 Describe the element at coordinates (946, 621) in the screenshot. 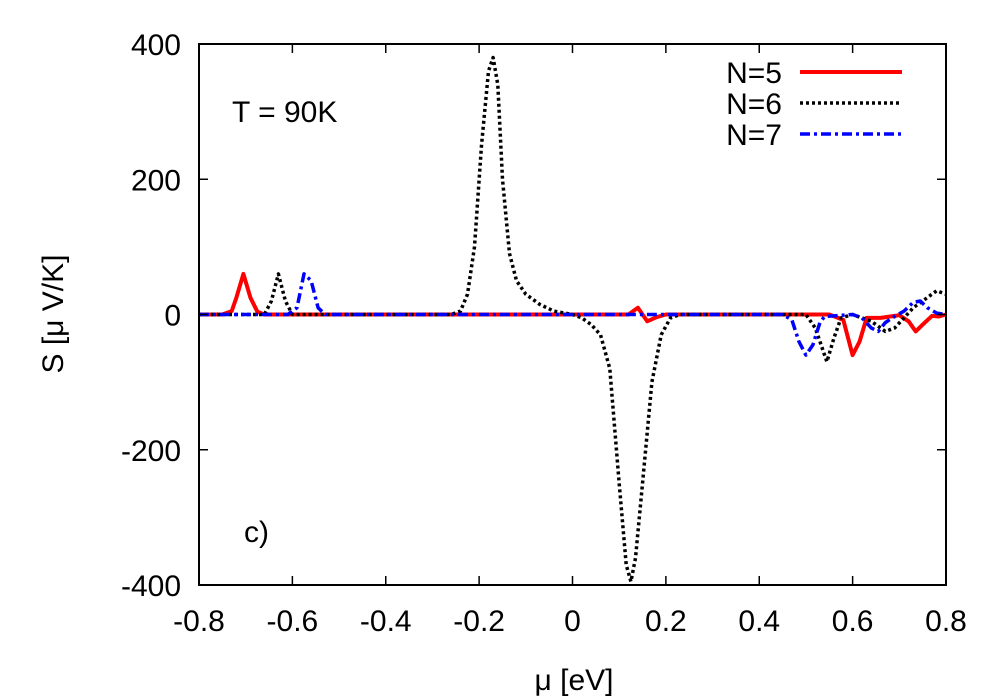

I see `x-tick-label: 0.8` at that location.